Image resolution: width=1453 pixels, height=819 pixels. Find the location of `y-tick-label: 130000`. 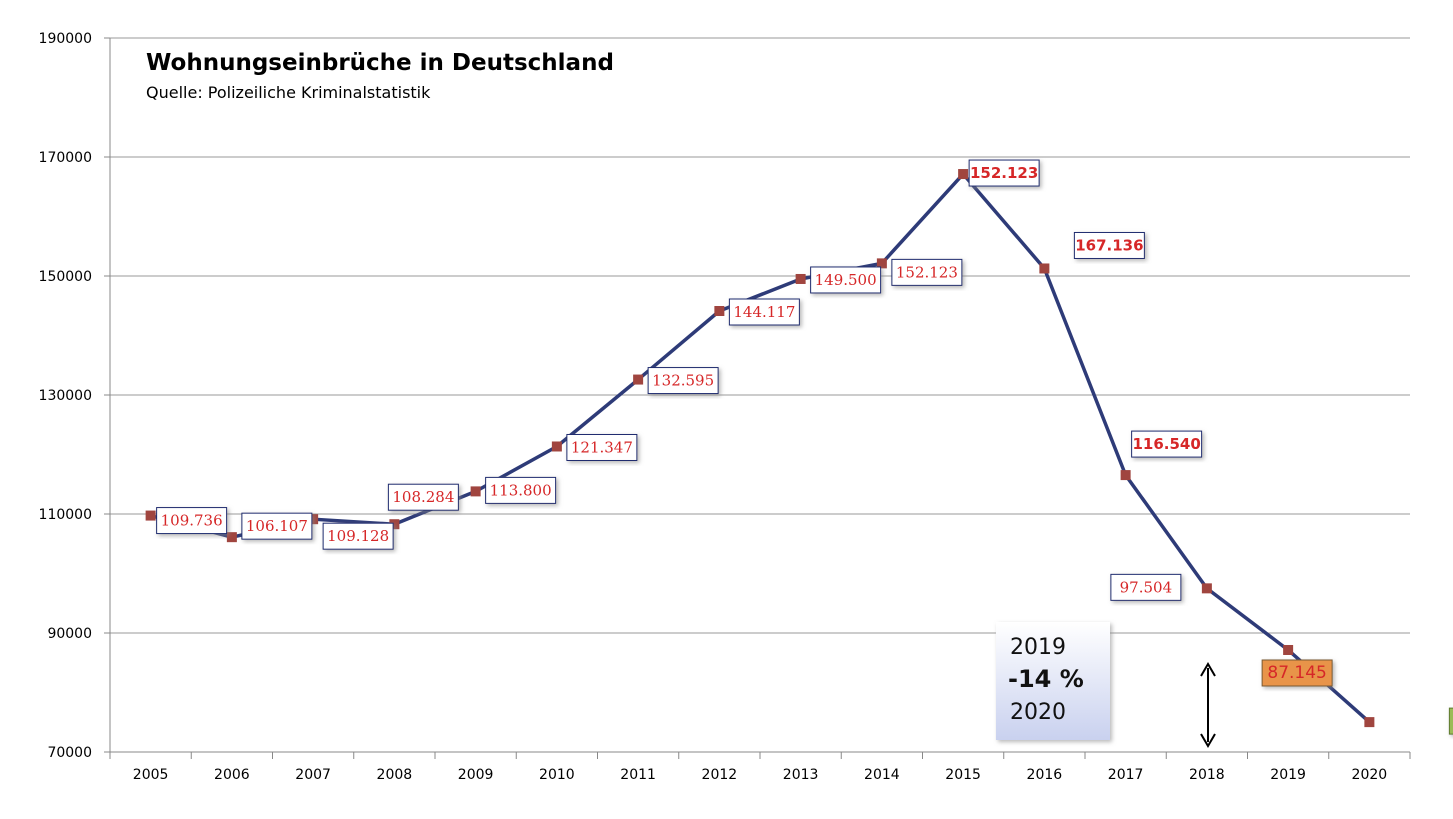

y-tick-label: 130000 is located at coordinates (65, 396).